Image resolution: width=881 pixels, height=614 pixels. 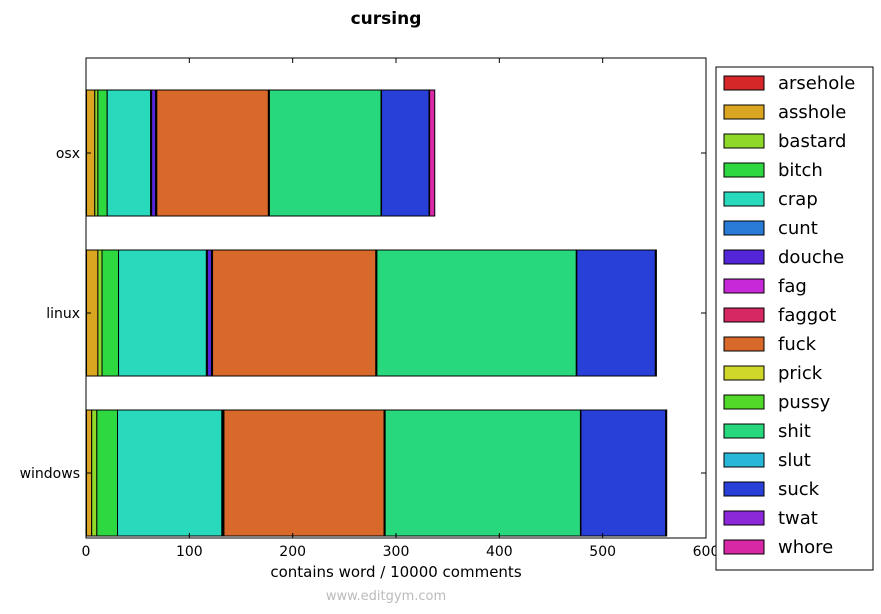 I want to click on legend-swatch-suck, so click(x=744, y=489).